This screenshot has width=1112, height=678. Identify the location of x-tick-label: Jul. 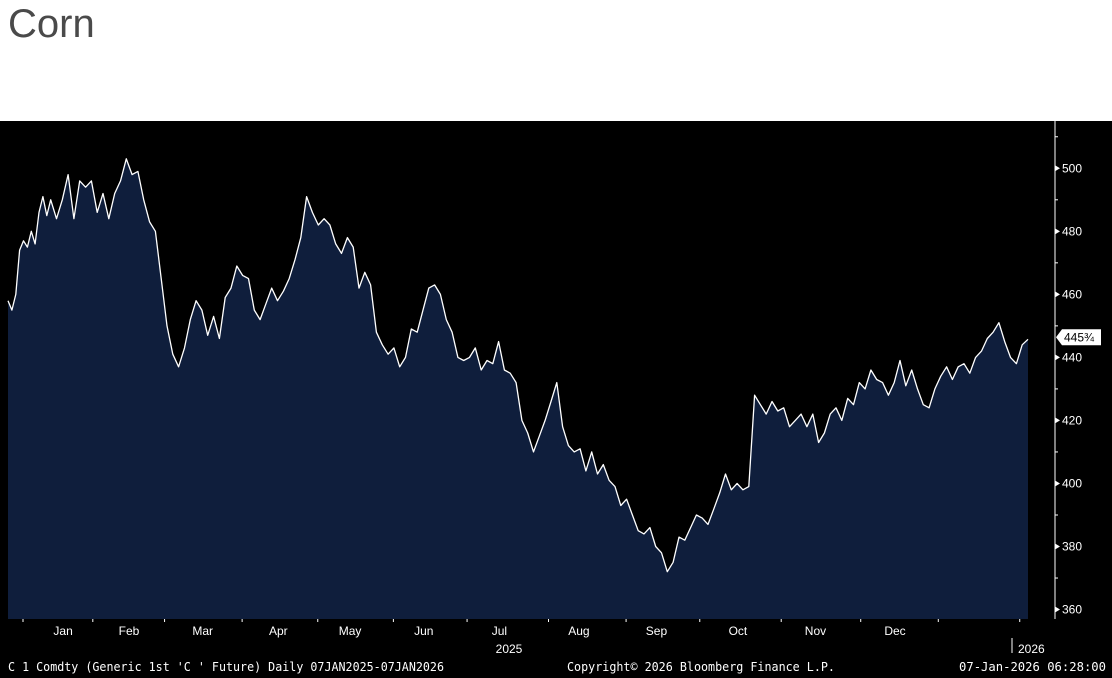
(499, 631).